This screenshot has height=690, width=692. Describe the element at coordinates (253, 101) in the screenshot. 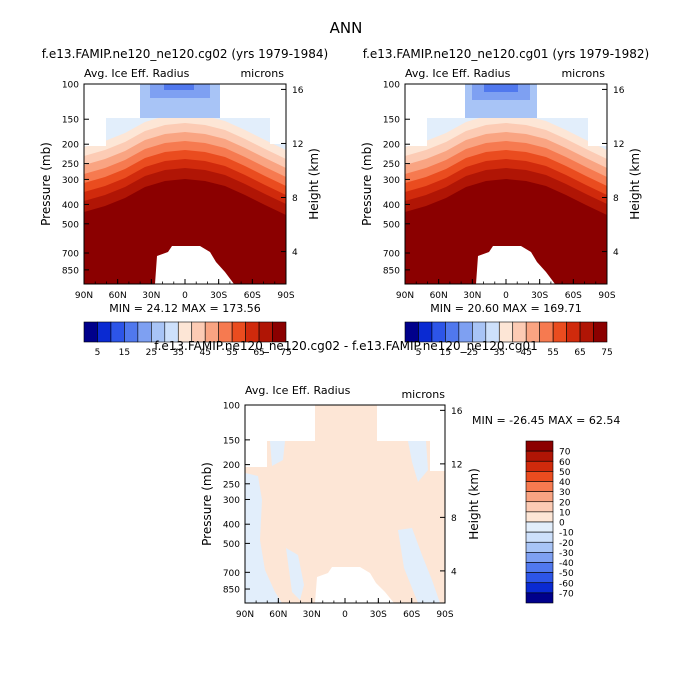

I see `panel-1-blank-top-right` at that location.